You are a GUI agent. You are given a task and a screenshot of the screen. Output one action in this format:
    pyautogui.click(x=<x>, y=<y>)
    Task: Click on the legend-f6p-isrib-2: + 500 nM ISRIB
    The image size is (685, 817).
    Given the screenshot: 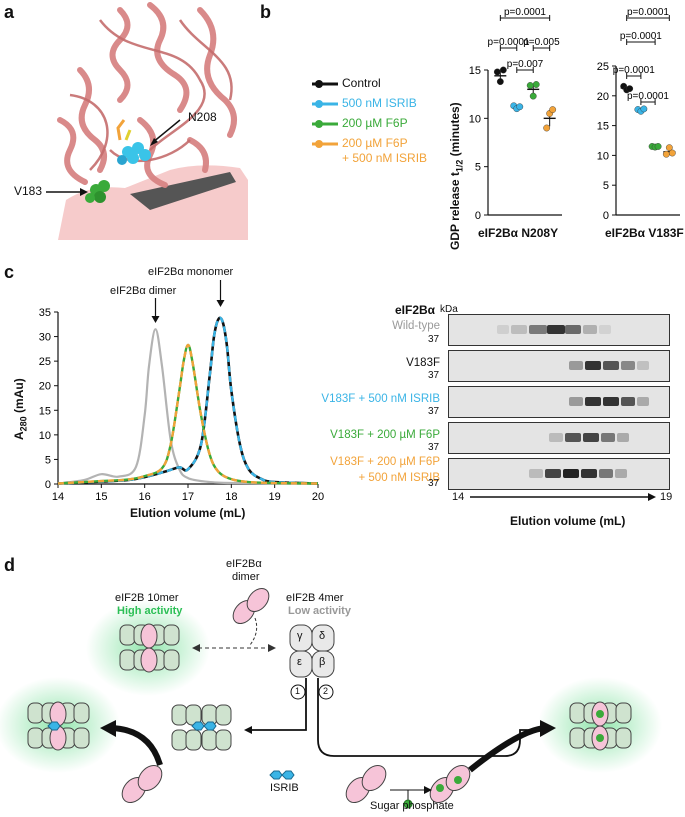 What is the action you would take?
    pyautogui.click(x=385, y=158)
    